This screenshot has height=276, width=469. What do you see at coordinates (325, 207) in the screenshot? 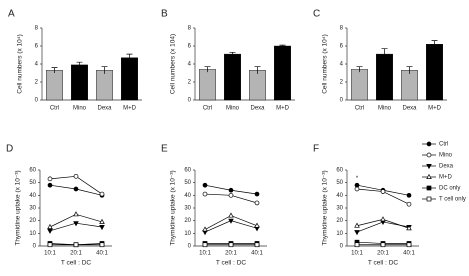
I see `y-axis-label: Thymidine uptake (x 10⁻³)` at bounding box center [325, 207].